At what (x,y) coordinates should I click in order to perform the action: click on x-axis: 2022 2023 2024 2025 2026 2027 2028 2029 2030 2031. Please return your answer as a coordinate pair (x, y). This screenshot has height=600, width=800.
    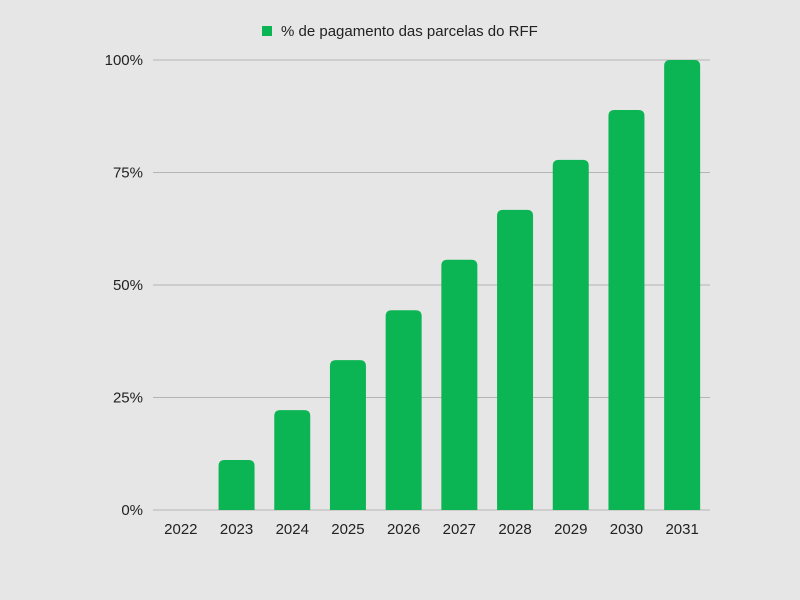
    Looking at the image, I should click on (431, 529).